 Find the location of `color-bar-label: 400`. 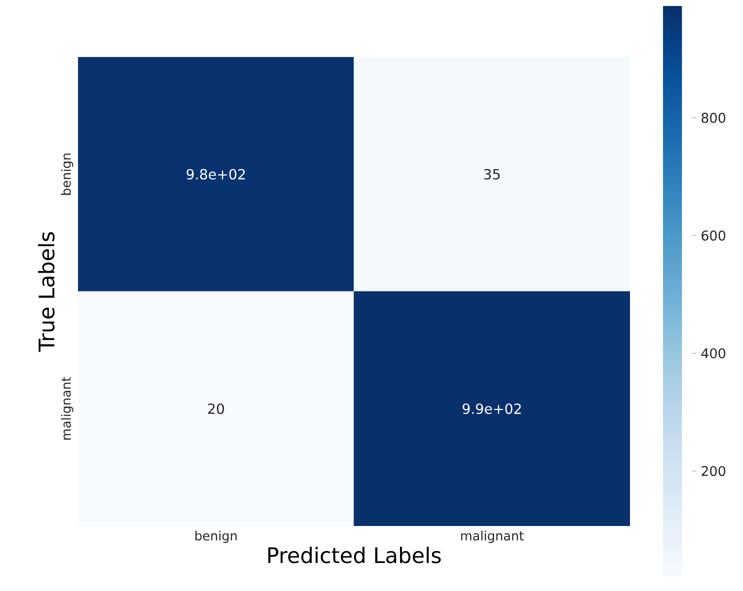

color-bar-label: 400 is located at coordinates (713, 353).